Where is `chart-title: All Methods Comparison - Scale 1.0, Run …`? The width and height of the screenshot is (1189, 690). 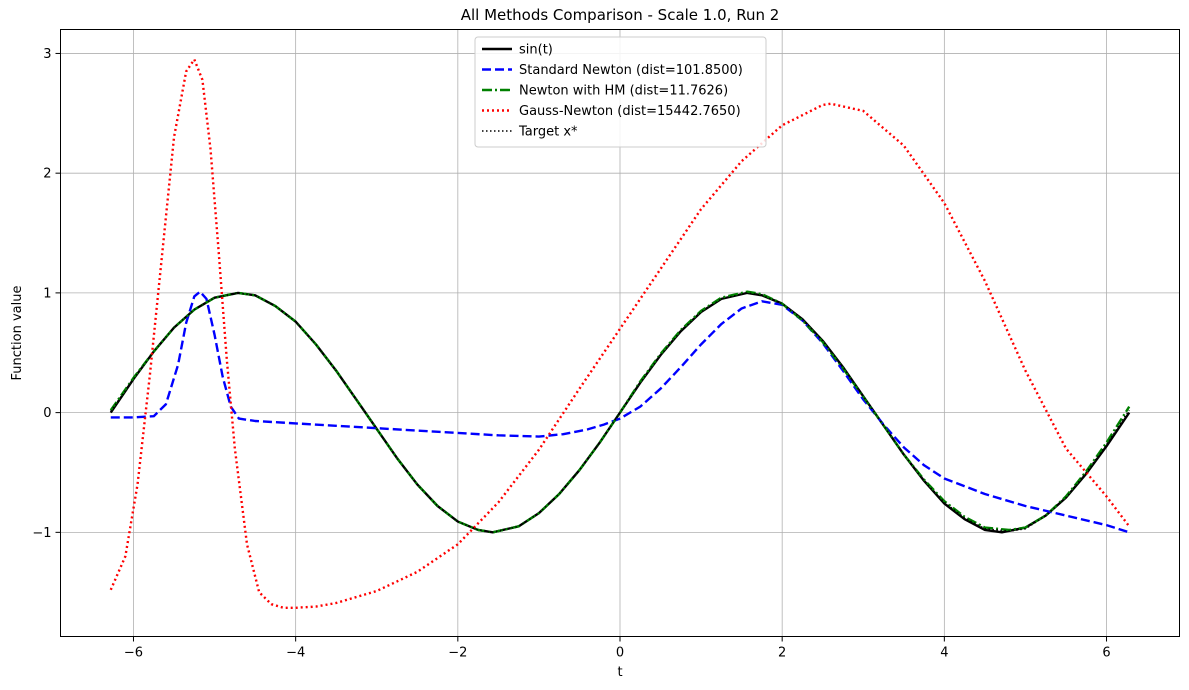 chart-title: All Methods Comparison - Scale 1.0, Run … is located at coordinates (620, 15).